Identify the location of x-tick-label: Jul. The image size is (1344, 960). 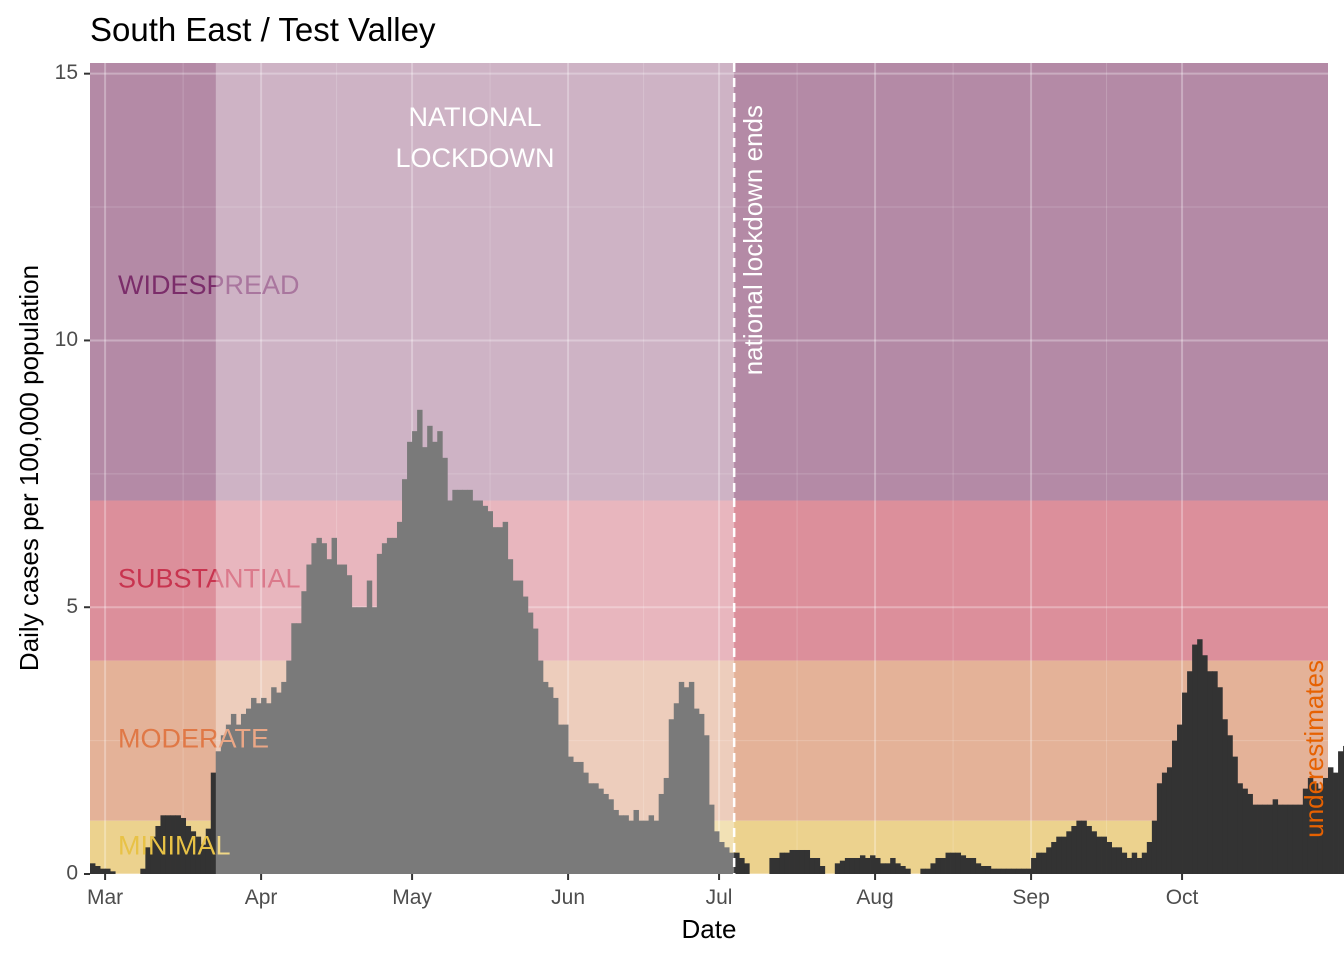
(719, 897).